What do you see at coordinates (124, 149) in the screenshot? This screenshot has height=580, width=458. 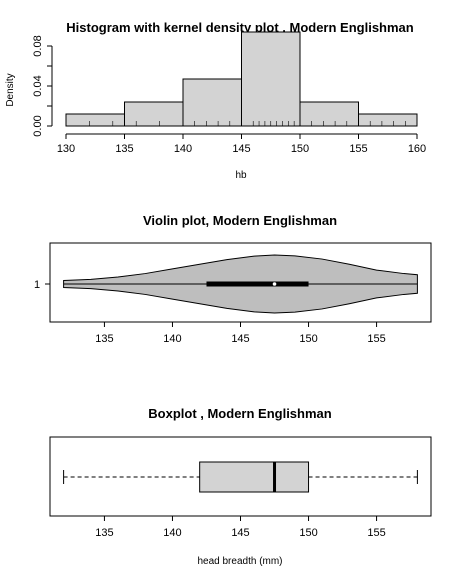 I see `histogram-x-tick-label: 135` at bounding box center [124, 149].